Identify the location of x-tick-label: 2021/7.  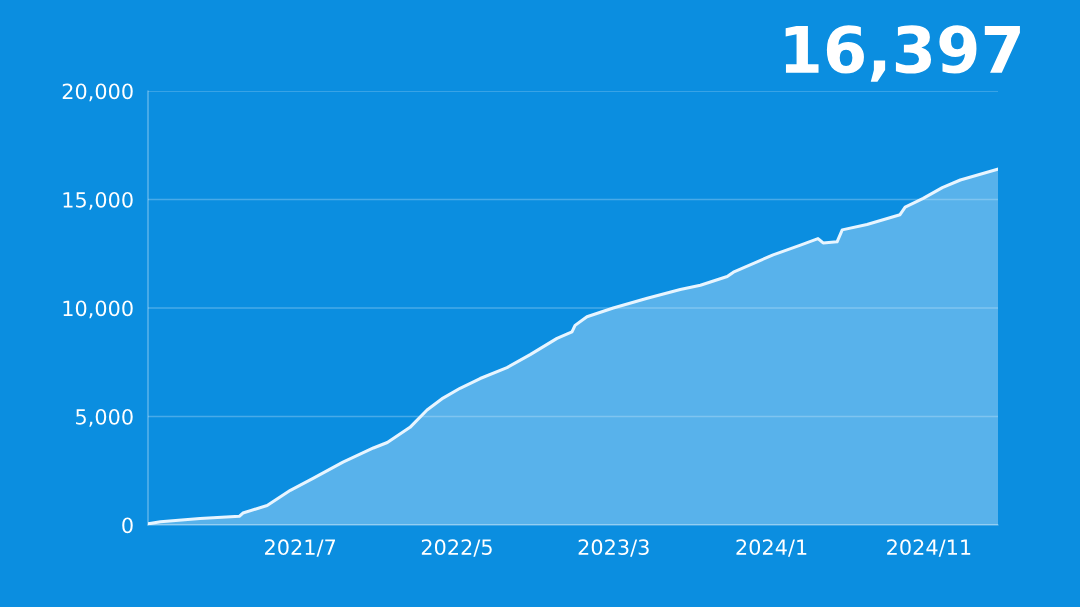
(300, 548).